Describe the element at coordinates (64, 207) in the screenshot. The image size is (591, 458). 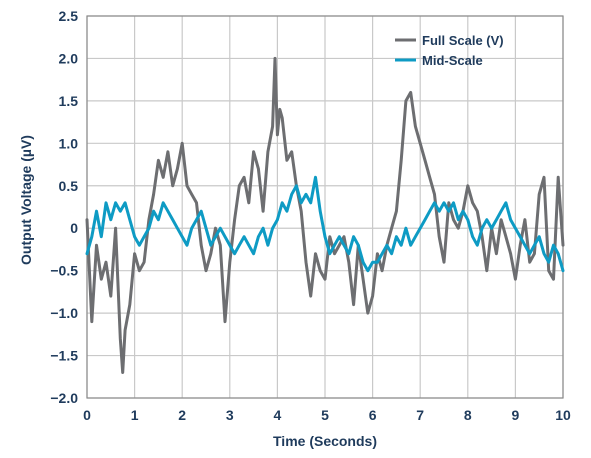
I see `y-axis-tick-labels: 2.5 2.0 1.5 1.0 0.5 0 −0.5 −1.0 −1.5 −2.0` at that location.